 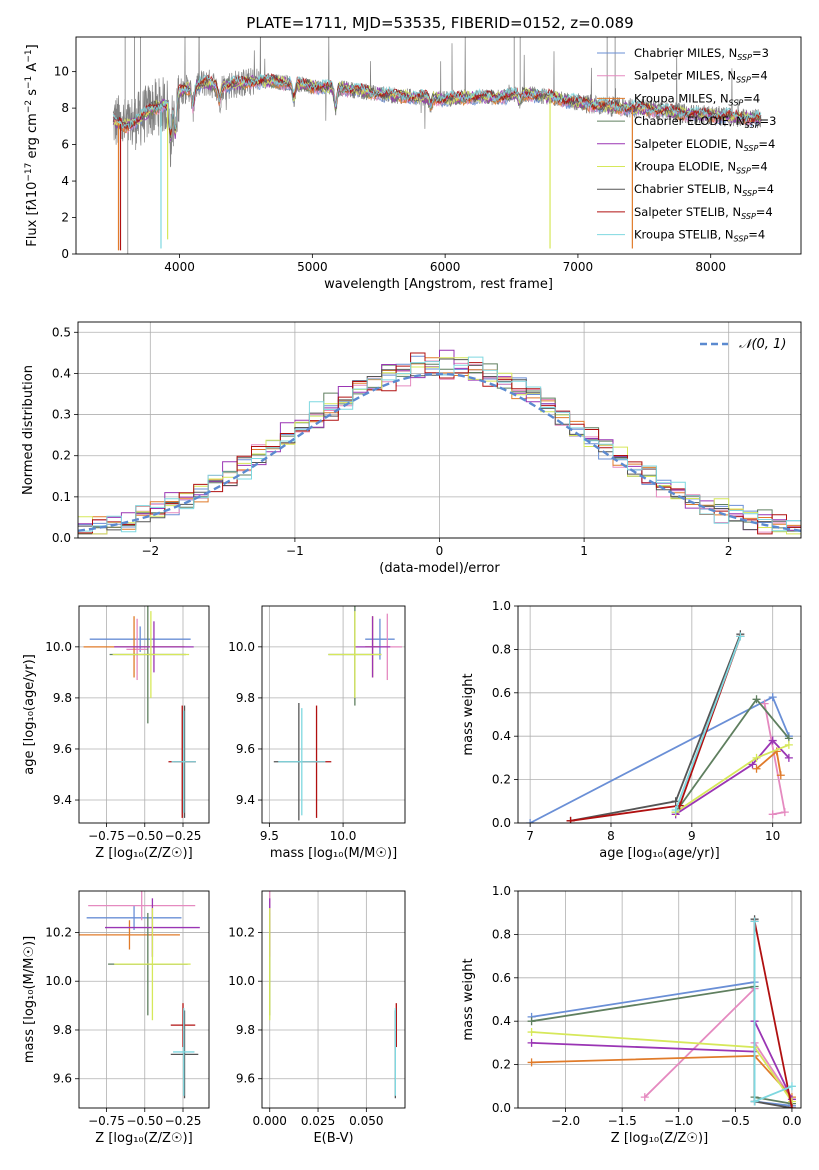 I want to click on mass-vs-EBV-panel: 0.000 0.025 0.050 9.6 9.8 10.0 10.2 E(B-V), so click(x=317, y=1018).